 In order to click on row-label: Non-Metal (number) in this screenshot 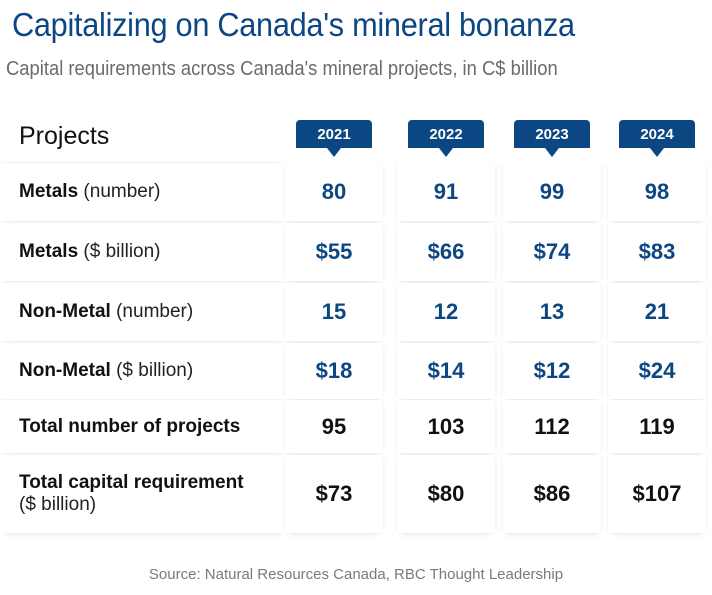, I will do `click(143, 312)`.